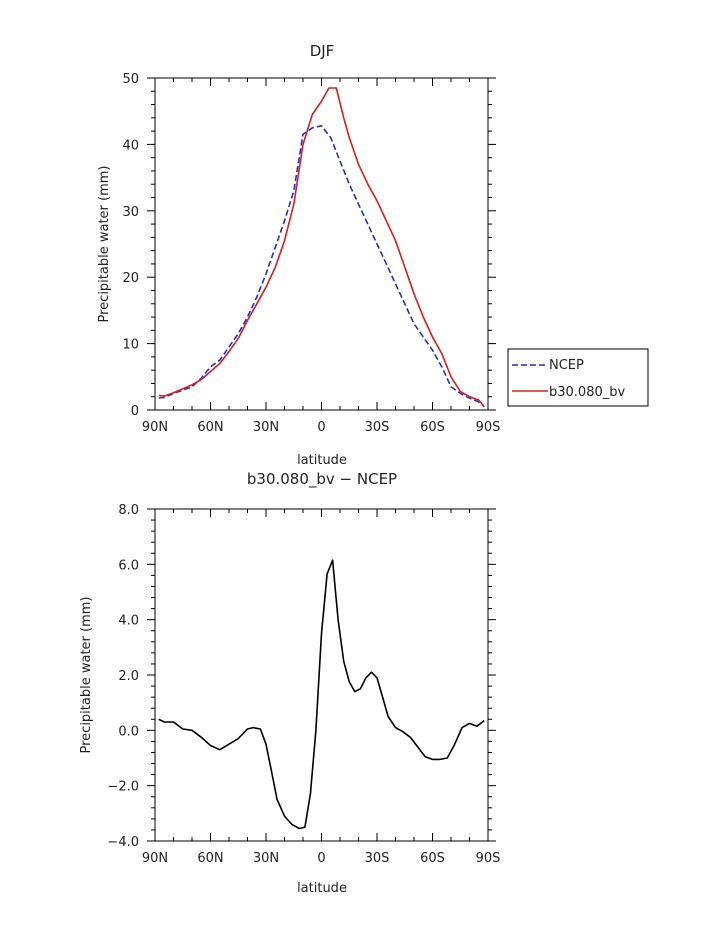 The image size is (723, 935). I want to click on bottom-x-tick-label: 60S, so click(432, 858).